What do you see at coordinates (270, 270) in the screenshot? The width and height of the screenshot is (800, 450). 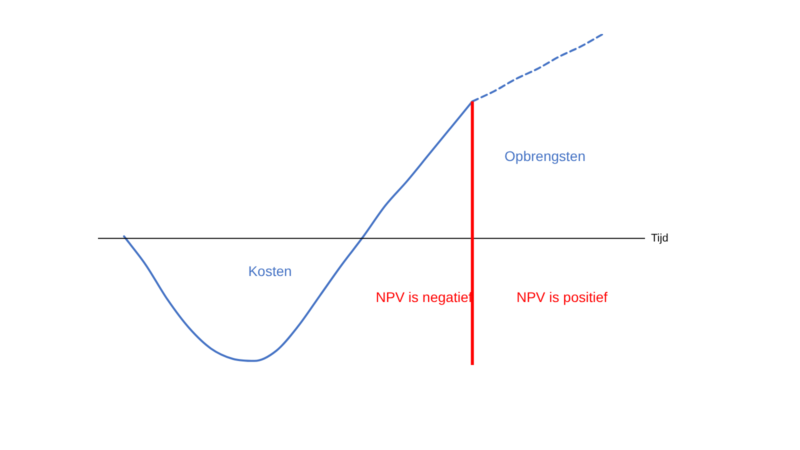 I see `annotation: Kosten` at bounding box center [270, 270].